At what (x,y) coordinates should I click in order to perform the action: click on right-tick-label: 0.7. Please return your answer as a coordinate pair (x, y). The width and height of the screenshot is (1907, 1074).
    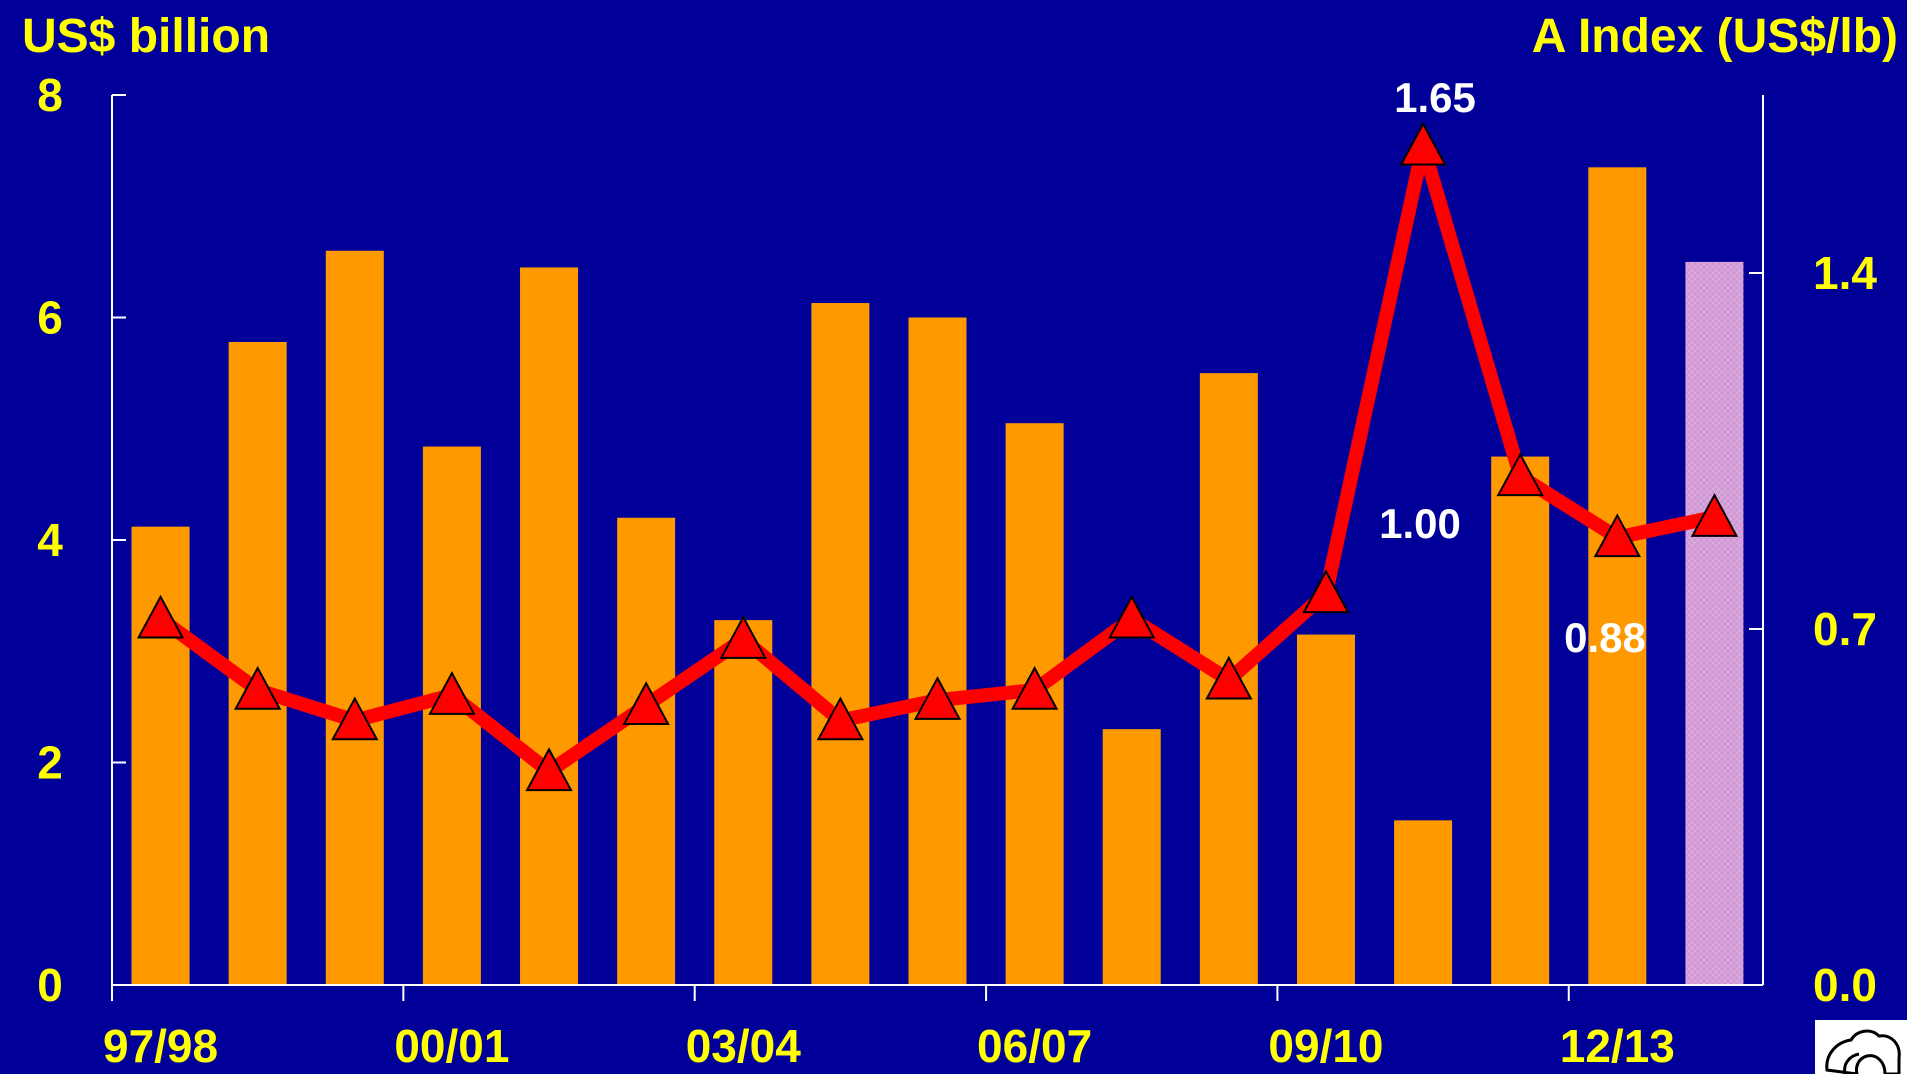
    Looking at the image, I should click on (1845, 629).